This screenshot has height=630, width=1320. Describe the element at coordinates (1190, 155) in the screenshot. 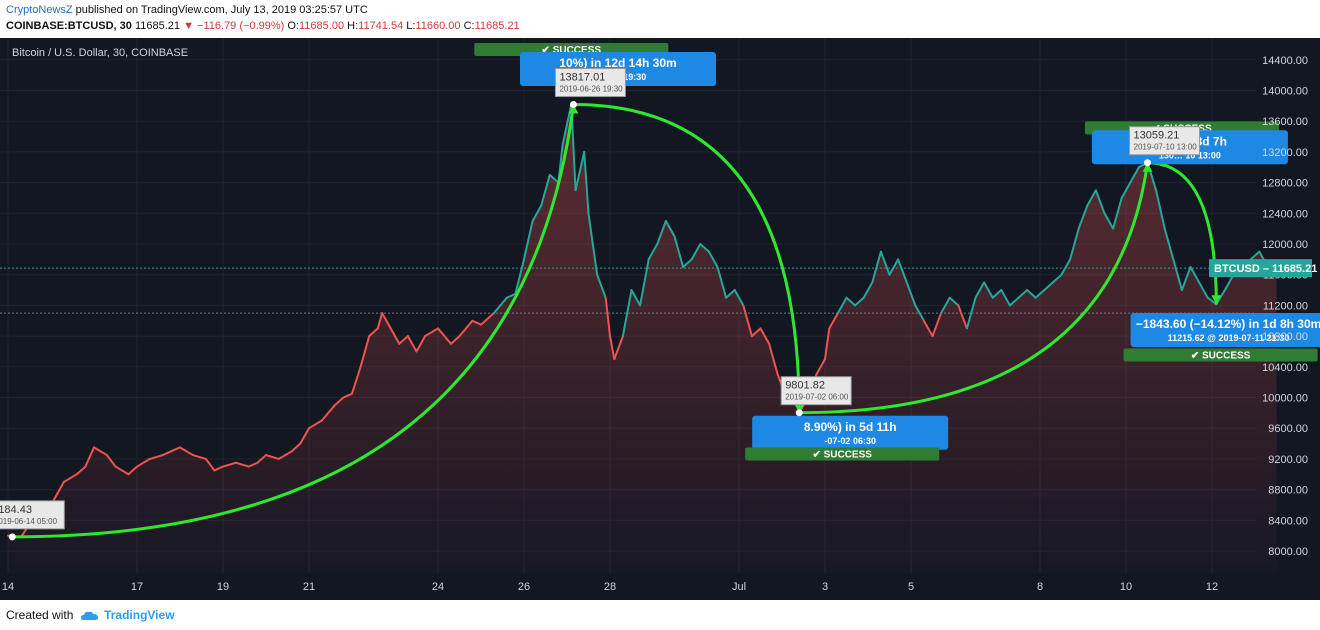

I see `stats-line-2: 130… 10 13:00` at that location.